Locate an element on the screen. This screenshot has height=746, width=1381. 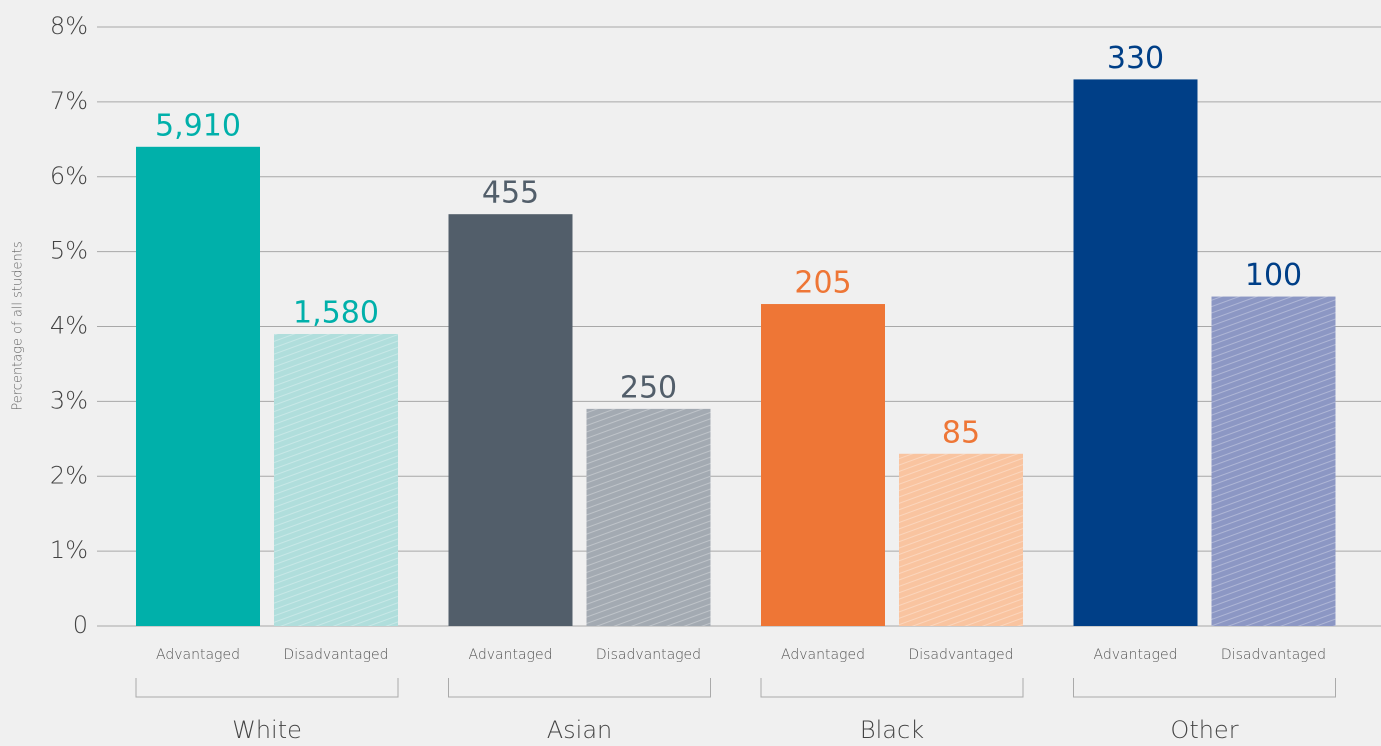
y-tick-label: 8% is located at coordinates (69, 26).